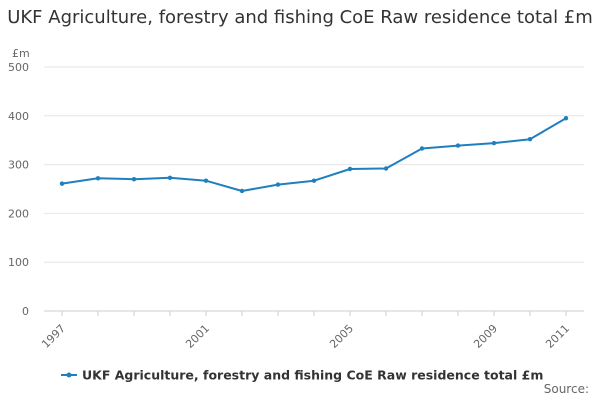  Describe the element at coordinates (18, 67) in the screenshot. I see `y-tick-label-500: 500` at that location.